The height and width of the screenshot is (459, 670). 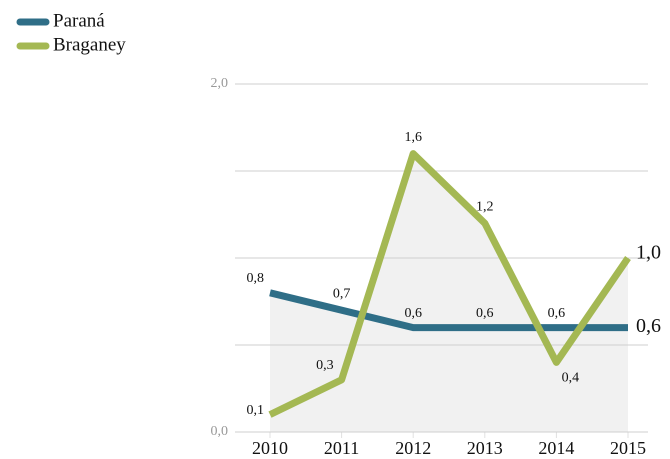 What do you see at coordinates (485, 448) in the screenshot?
I see `x-tick-label: 2013` at bounding box center [485, 448].